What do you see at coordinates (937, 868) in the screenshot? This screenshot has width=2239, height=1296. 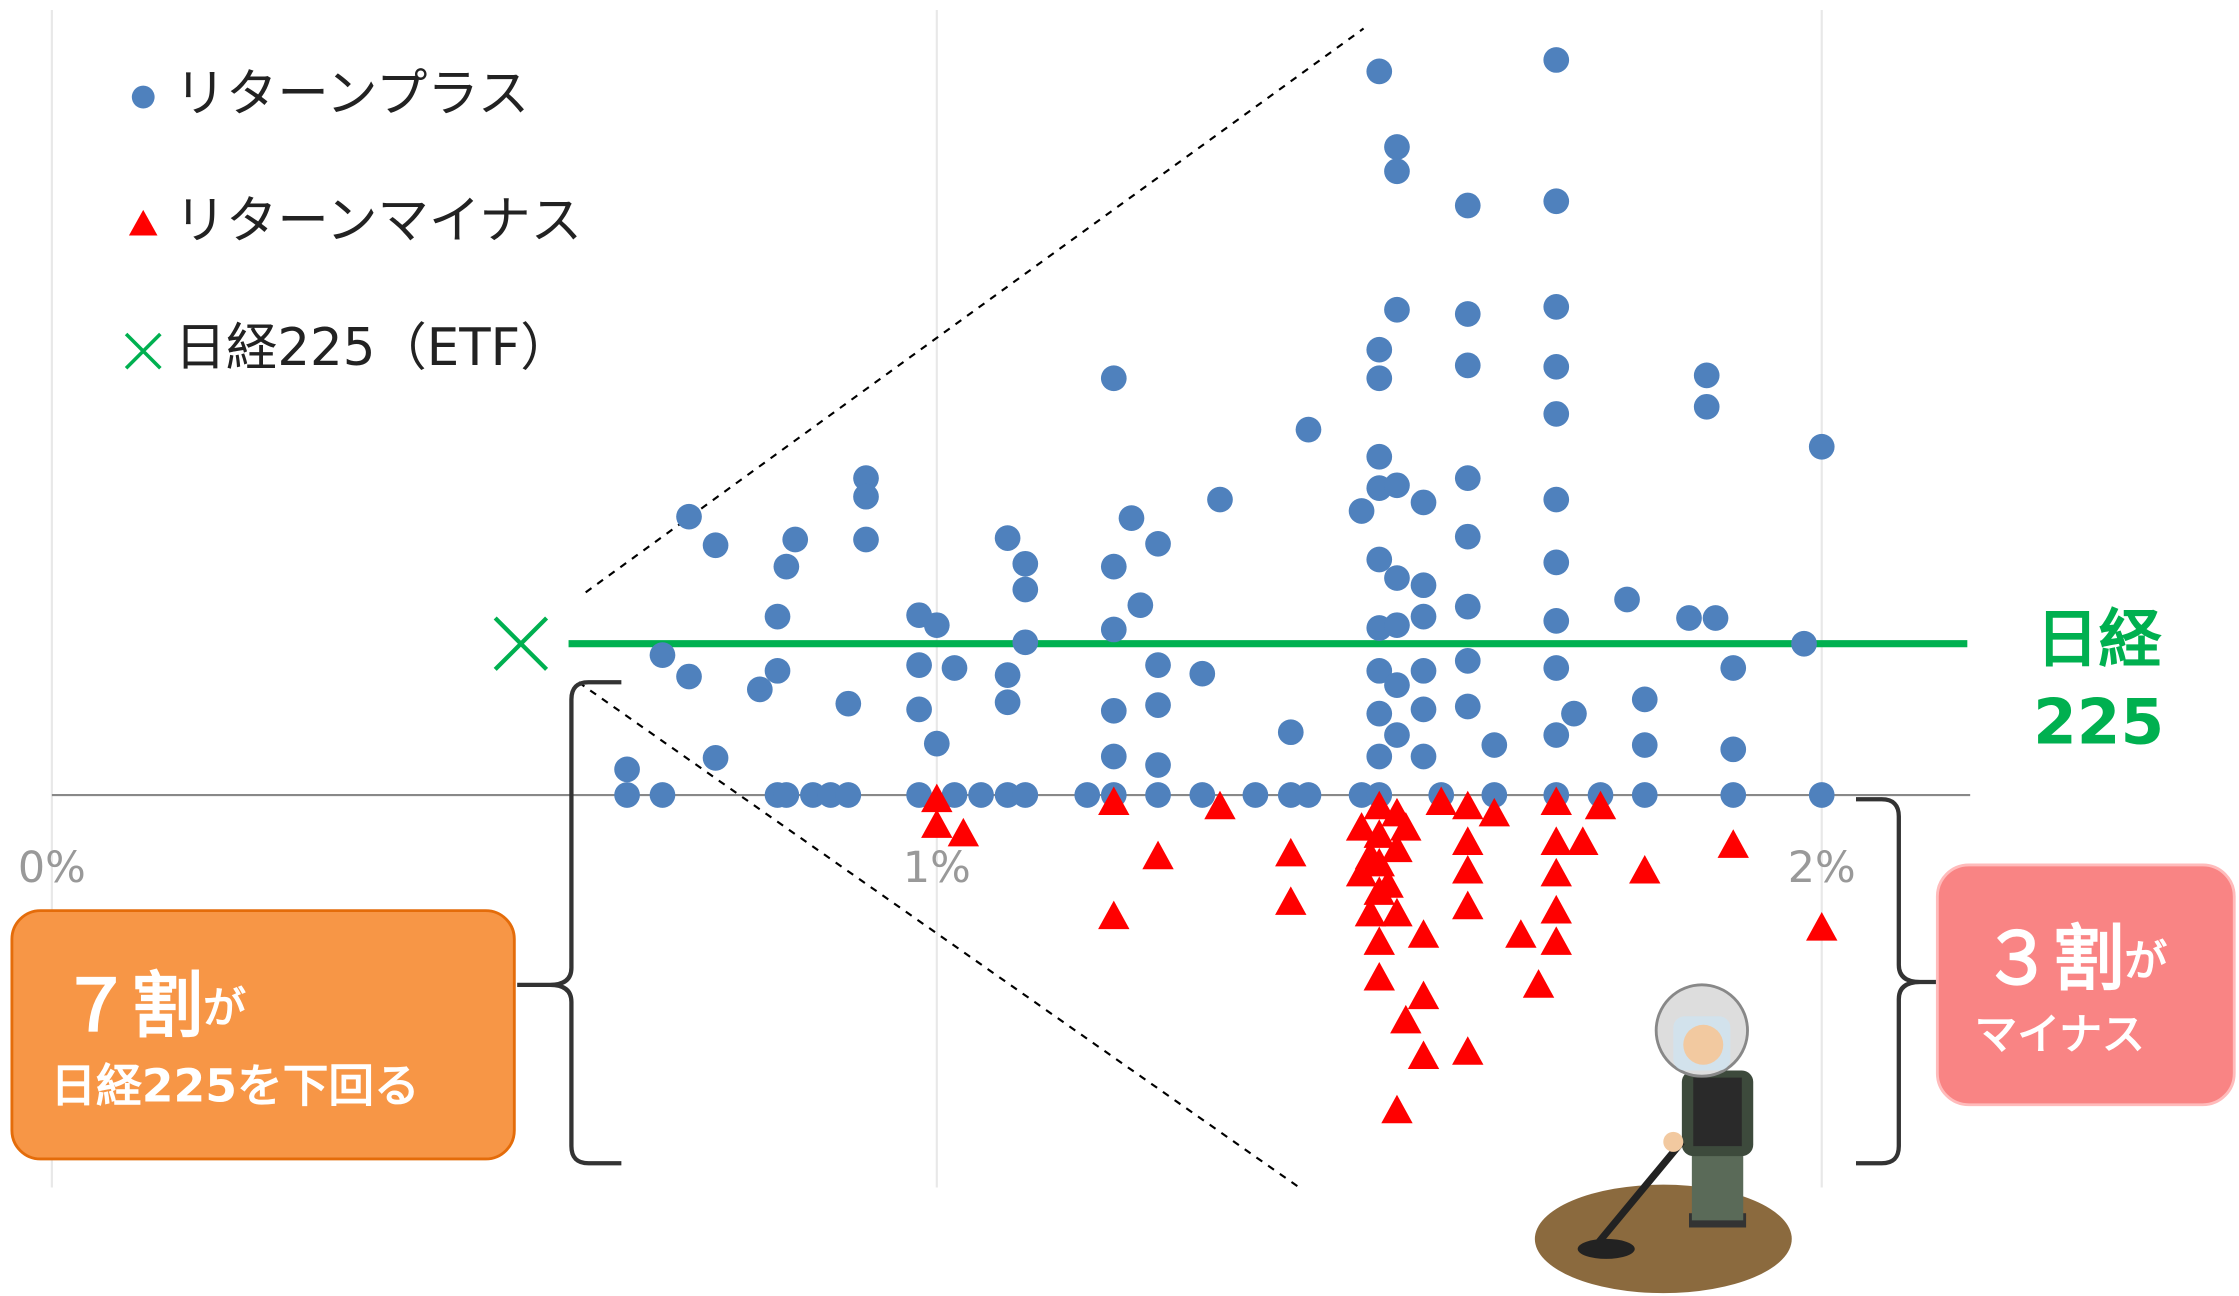 I see `x-tick-label: 1%` at bounding box center [937, 868].